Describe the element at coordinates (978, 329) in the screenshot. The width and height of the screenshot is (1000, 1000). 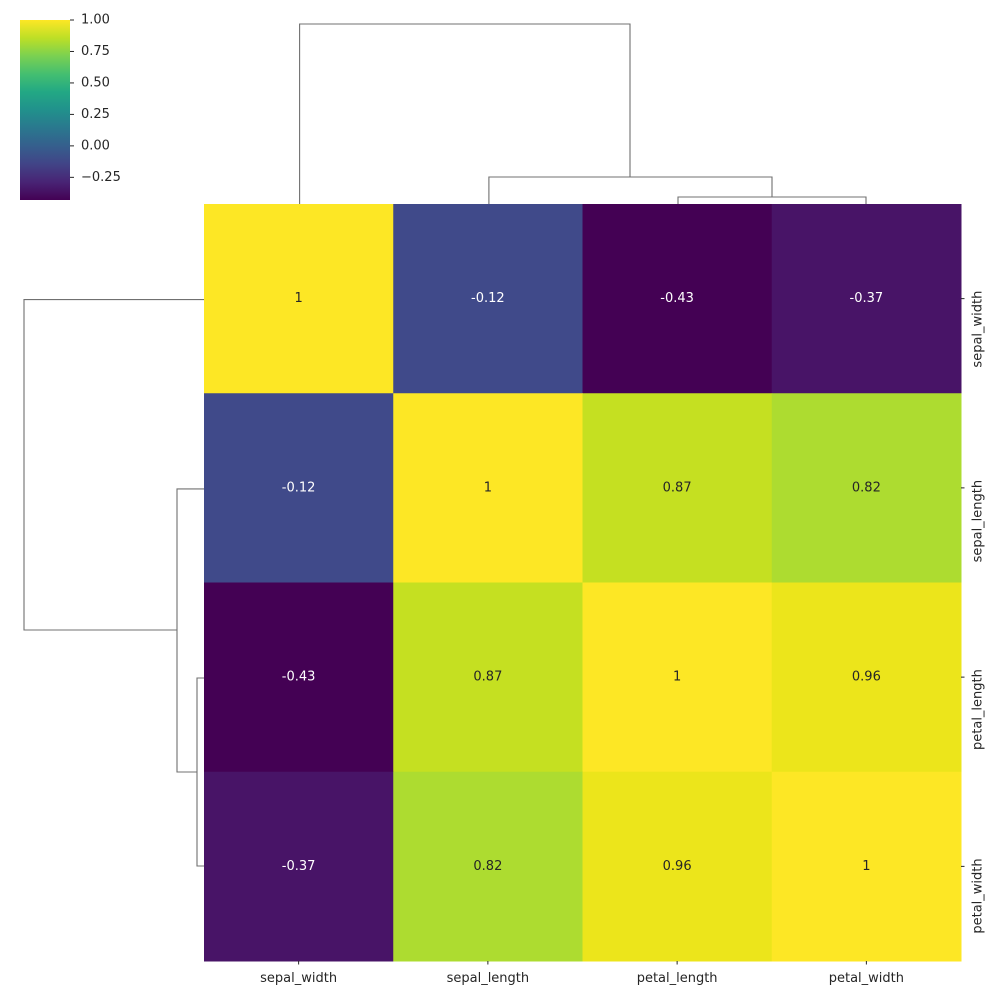
I see `y-tick-label: sepal_width` at that location.